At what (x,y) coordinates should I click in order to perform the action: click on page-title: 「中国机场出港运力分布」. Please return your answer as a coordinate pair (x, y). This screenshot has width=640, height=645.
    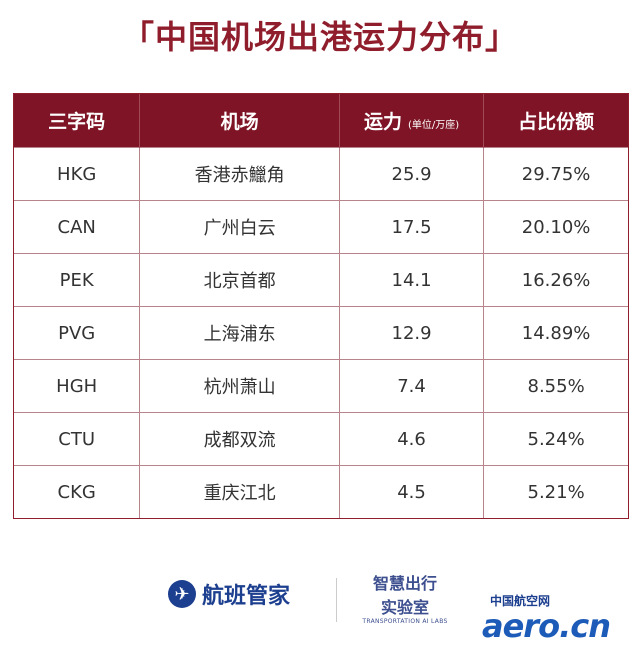
    Looking at the image, I should click on (319, 37).